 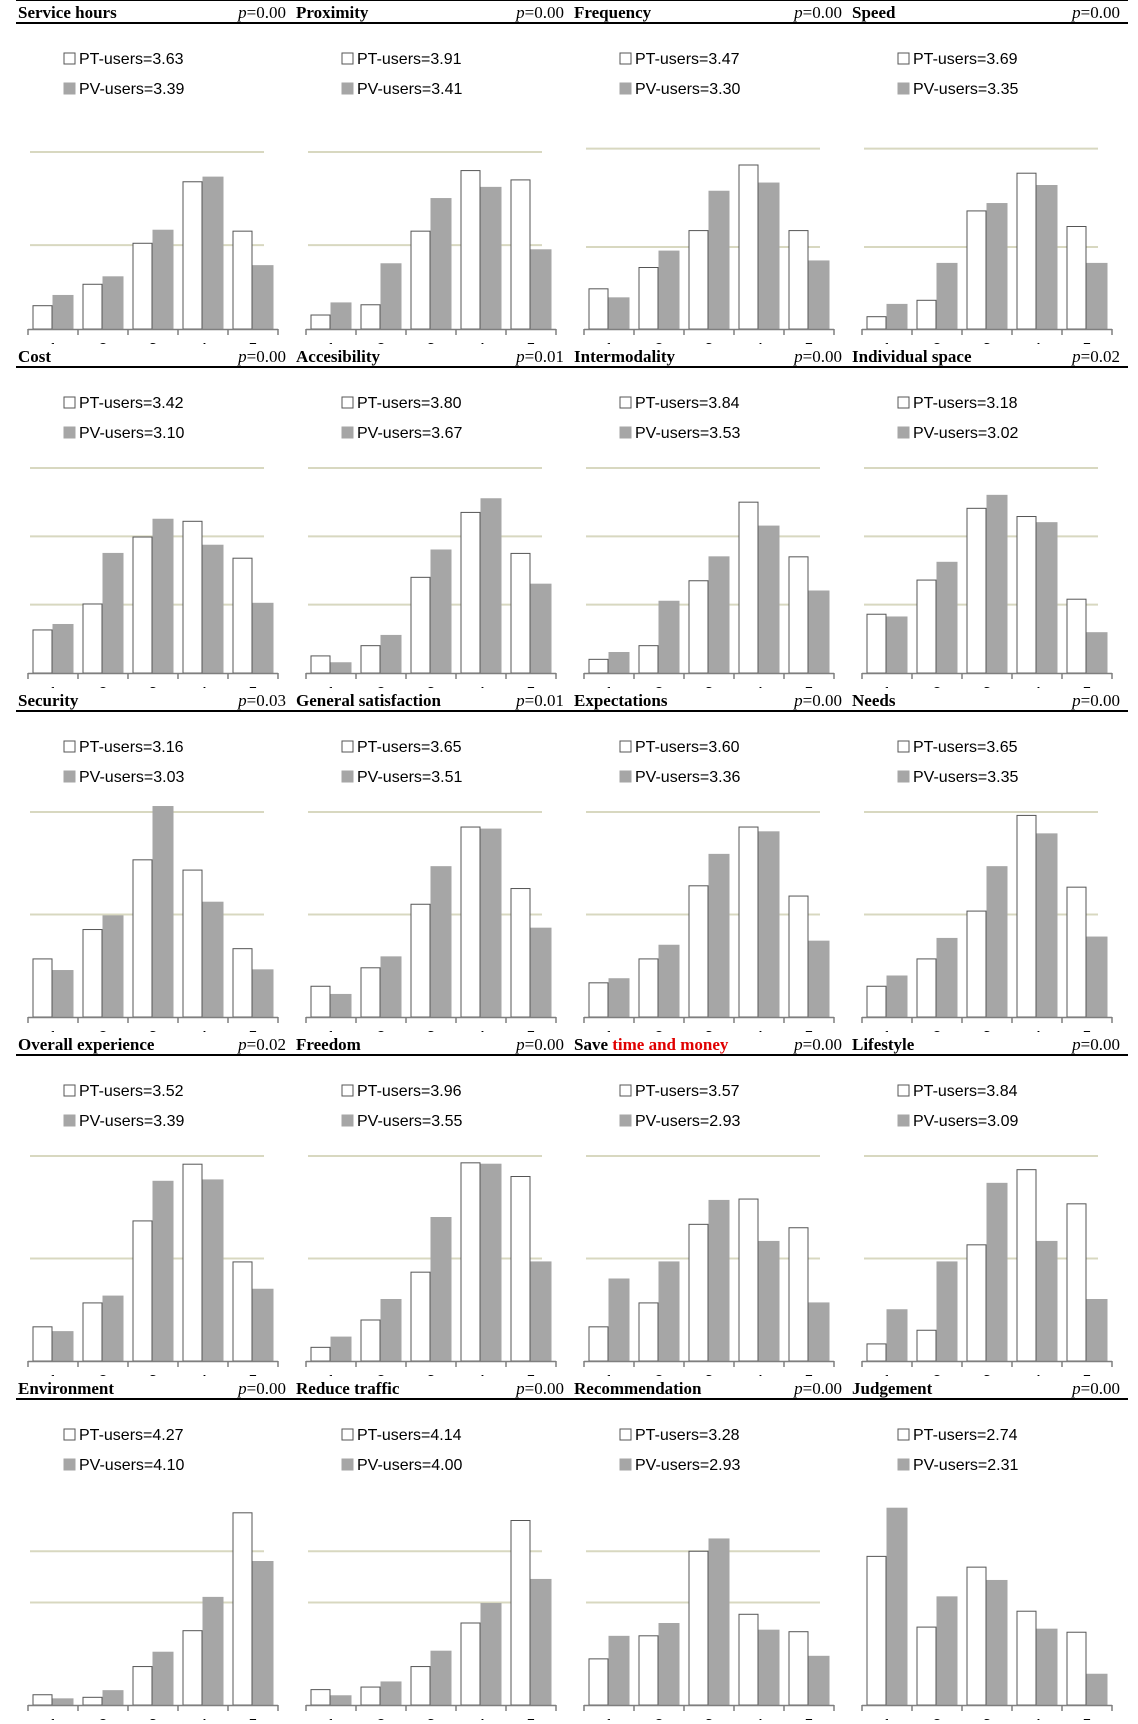 I want to click on chart-header: Recommendation p=0.00, so click(x=711, y=1388).